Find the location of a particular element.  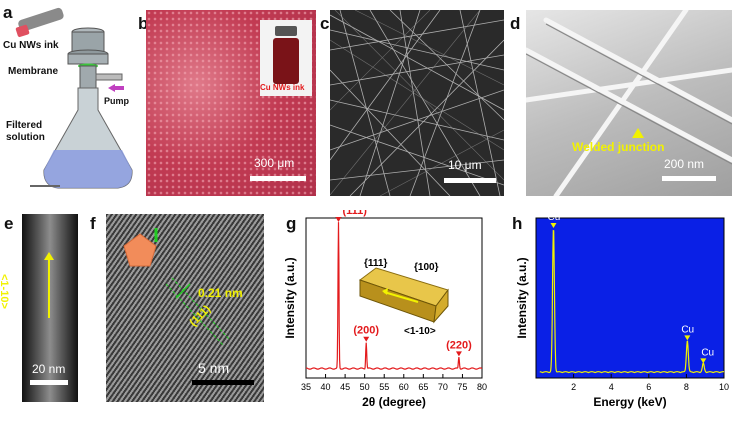

panel-e: e <1-10> 20 nm is located at coordinates (40, 307).